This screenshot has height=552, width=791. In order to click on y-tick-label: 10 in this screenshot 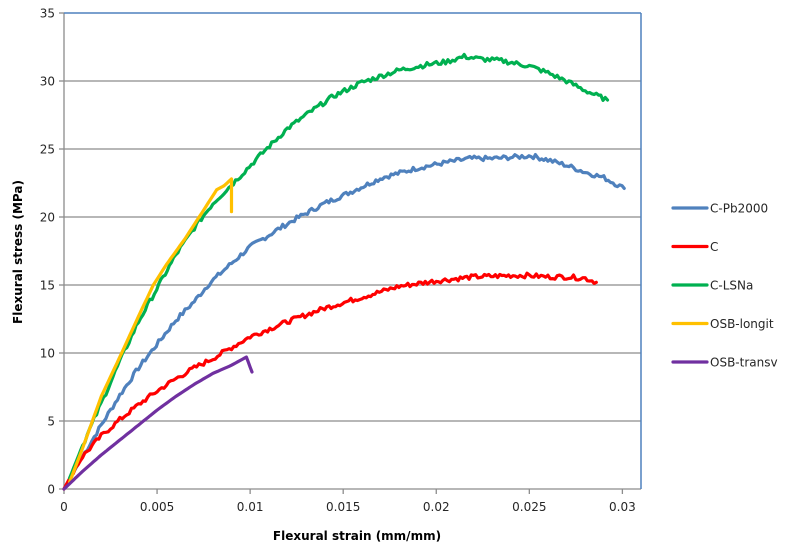, I will do `click(47, 354)`.